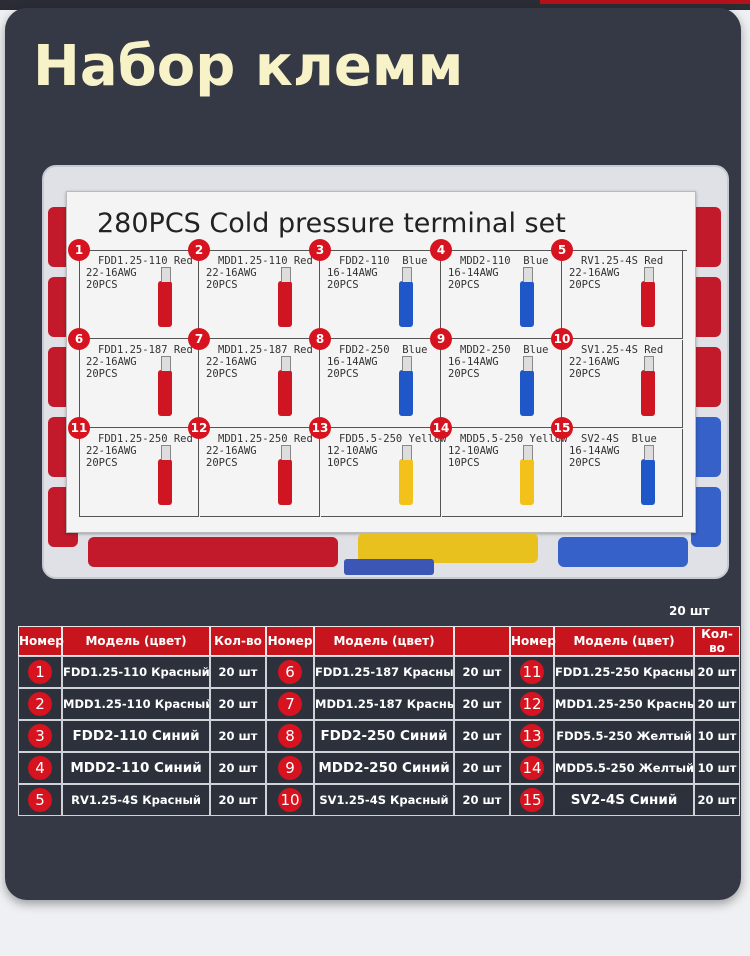 This screenshot has height=956, width=750. What do you see at coordinates (40, 800) in the screenshot?
I see `row-number-badge: 5` at bounding box center [40, 800].